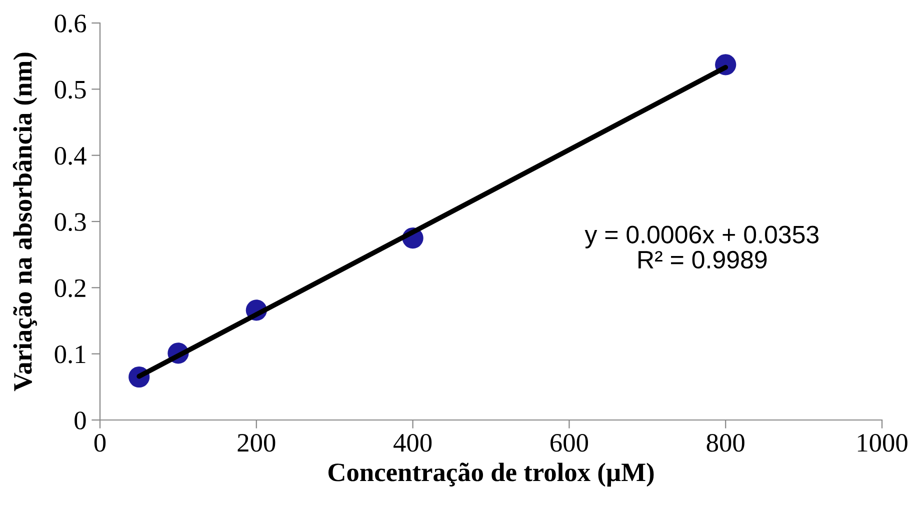 This screenshot has width=922, height=515. Describe the element at coordinates (70, 288) in the screenshot. I see `y-tick-label: 0.2` at that location.